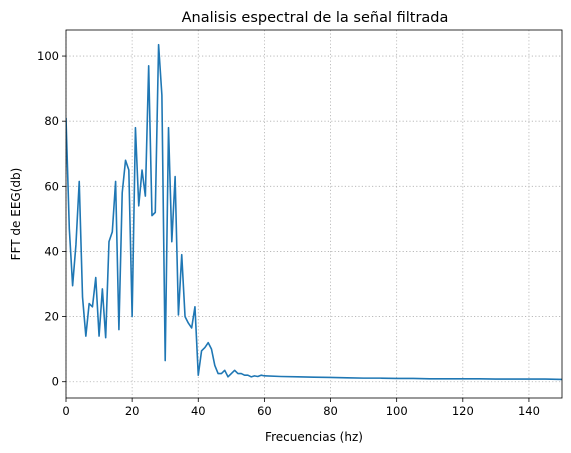 This screenshot has height=453, width=571. I want to click on x-tick-label: 0, so click(65, 411).